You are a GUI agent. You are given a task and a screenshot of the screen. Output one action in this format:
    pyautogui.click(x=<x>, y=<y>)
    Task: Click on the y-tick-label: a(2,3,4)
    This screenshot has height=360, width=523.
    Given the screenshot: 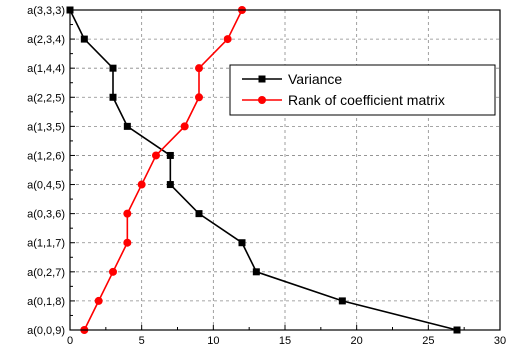 What is the action you would take?
    pyautogui.click(x=46, y=40)
    